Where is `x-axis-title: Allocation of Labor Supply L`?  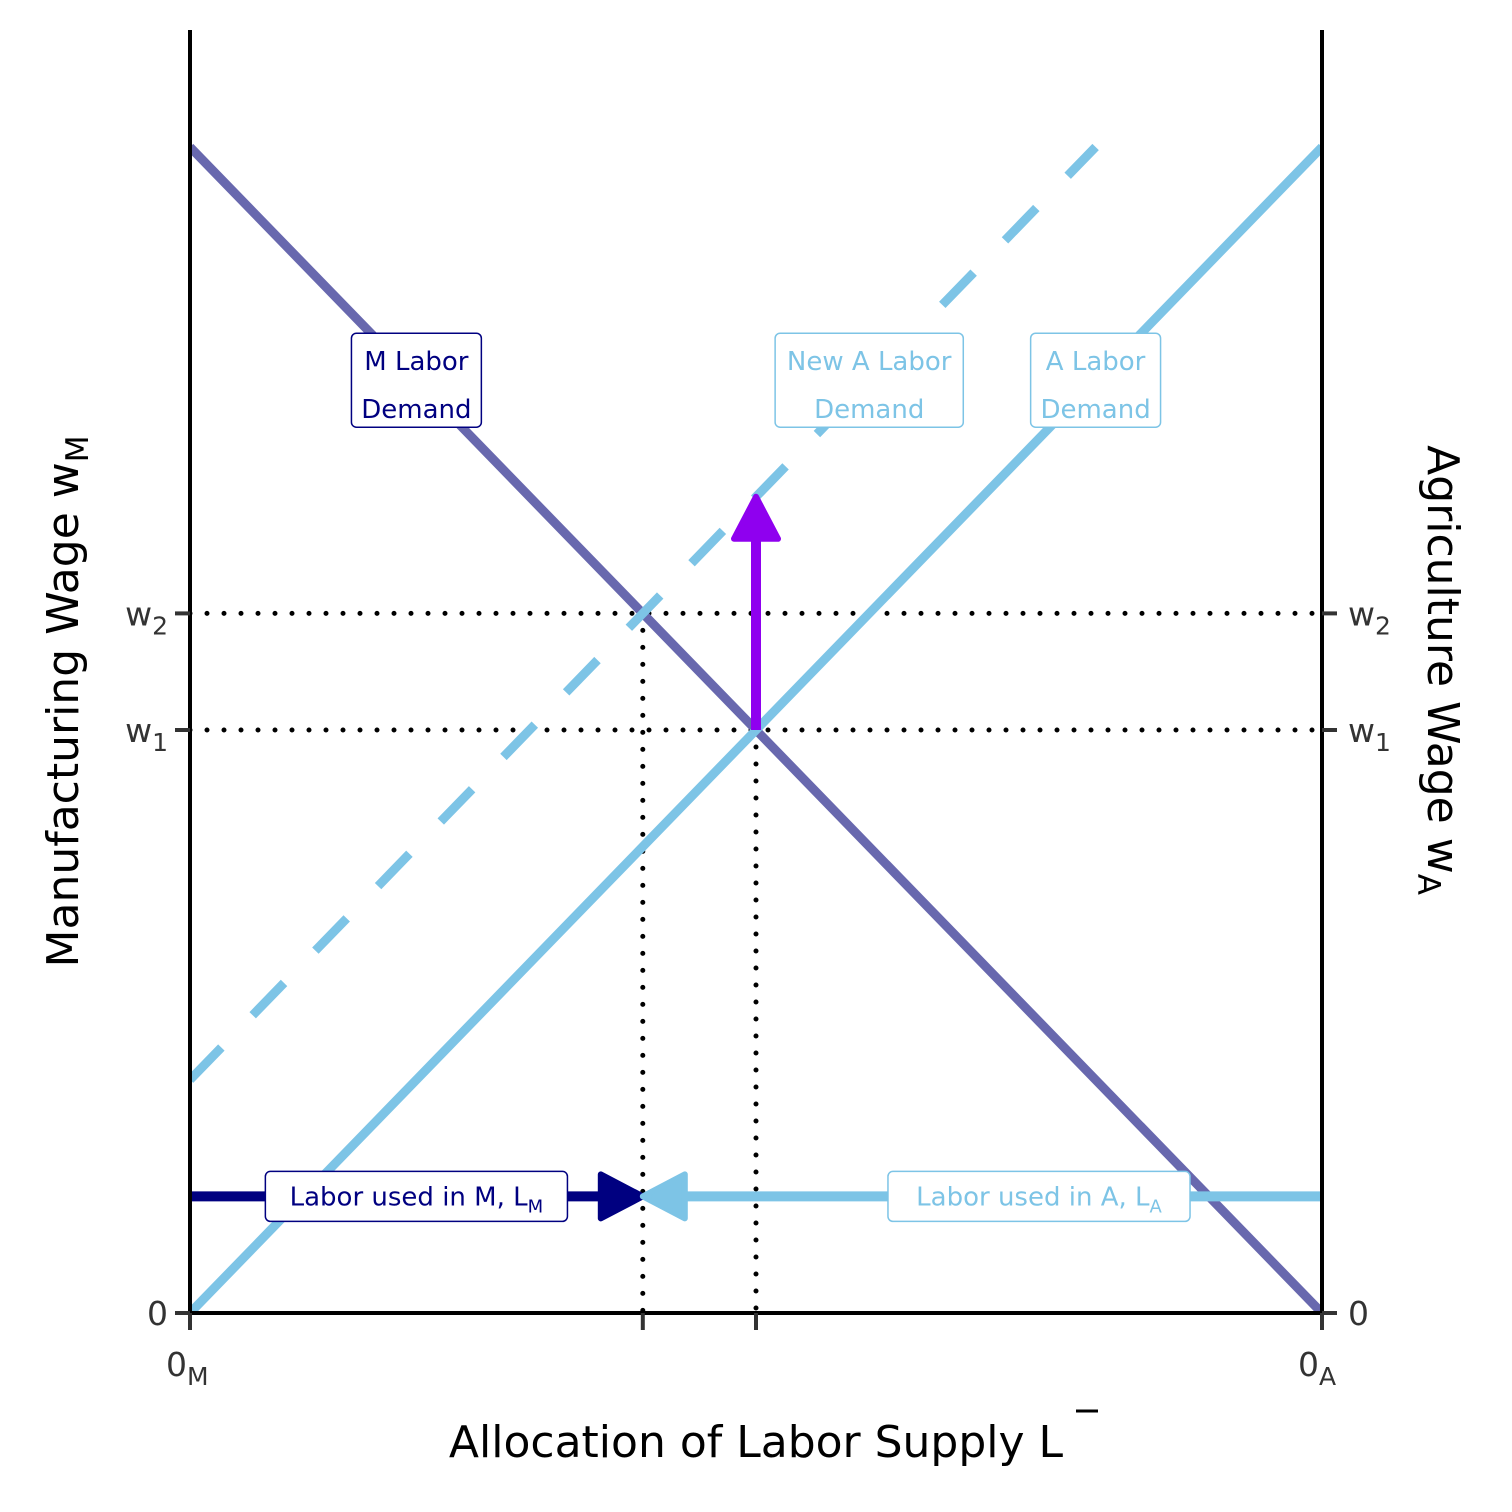
x-axis-title: Allocation of Labor Supply L is located at coordinates (756, 1442).